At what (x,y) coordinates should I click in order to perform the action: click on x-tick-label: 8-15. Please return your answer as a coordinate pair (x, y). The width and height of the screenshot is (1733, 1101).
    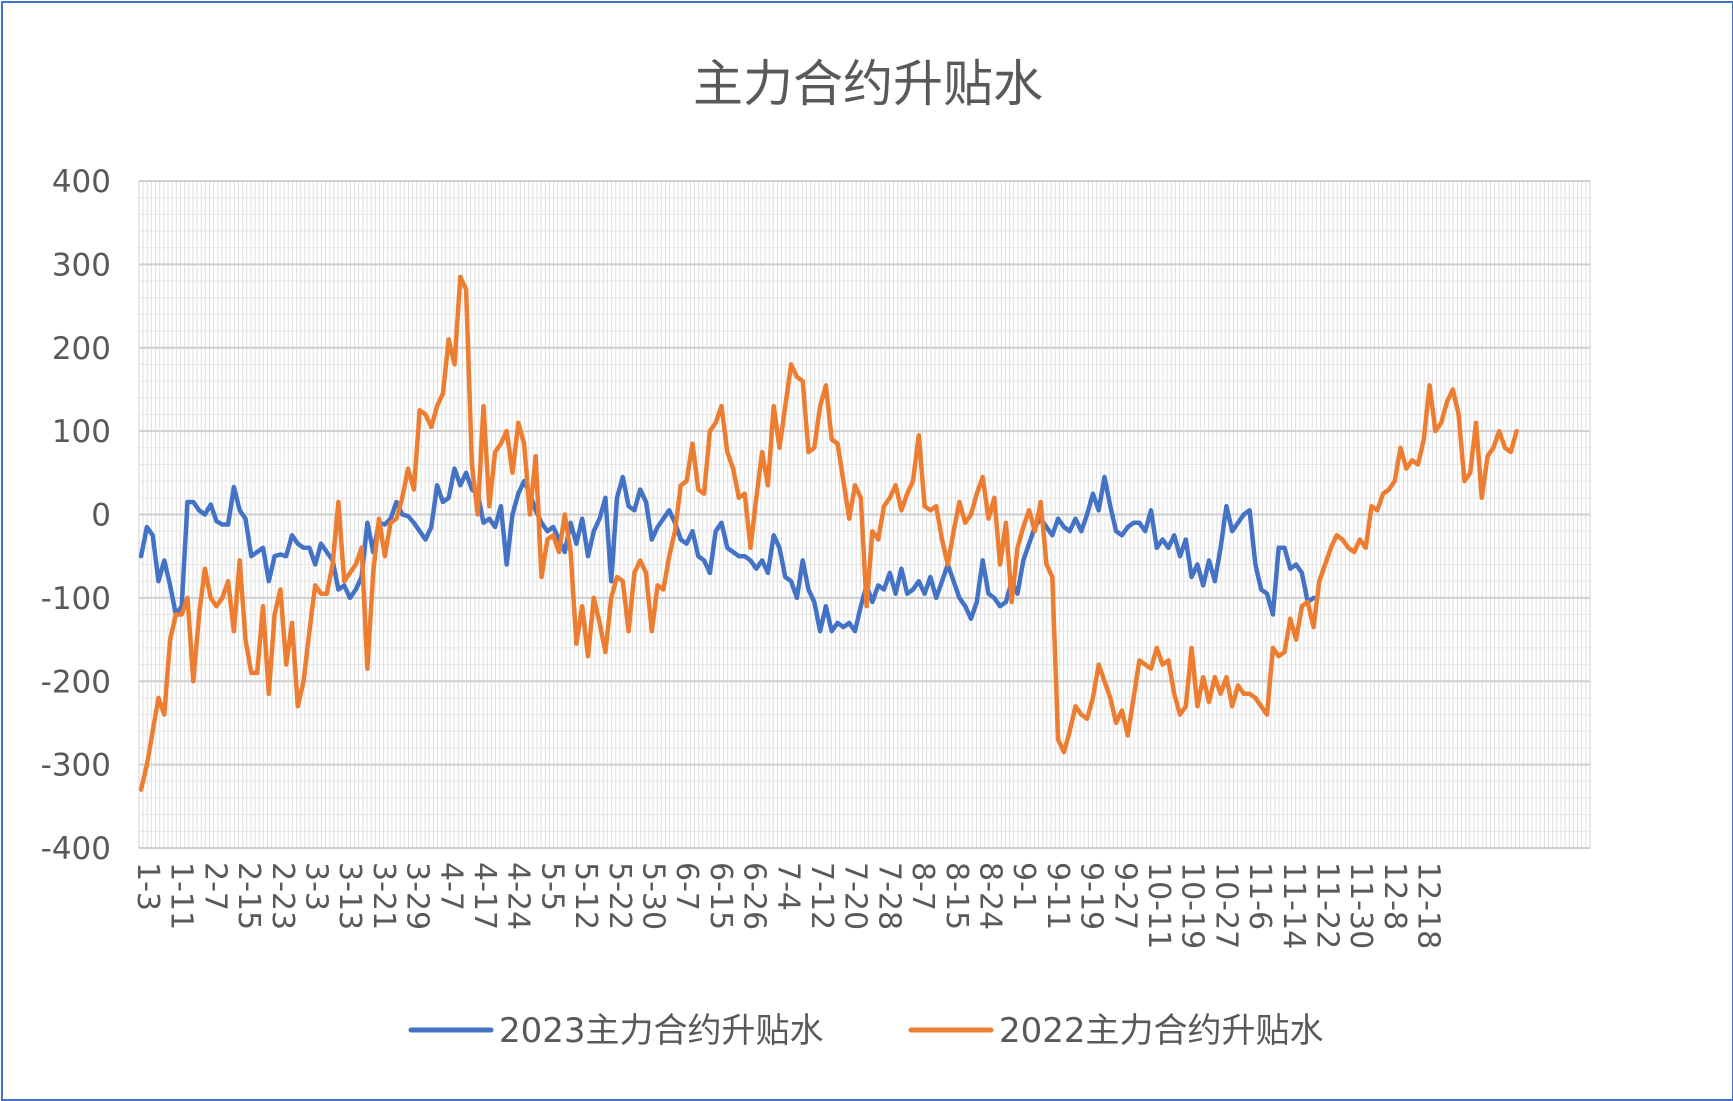
    Looking at the image, I should click on (956, 896).